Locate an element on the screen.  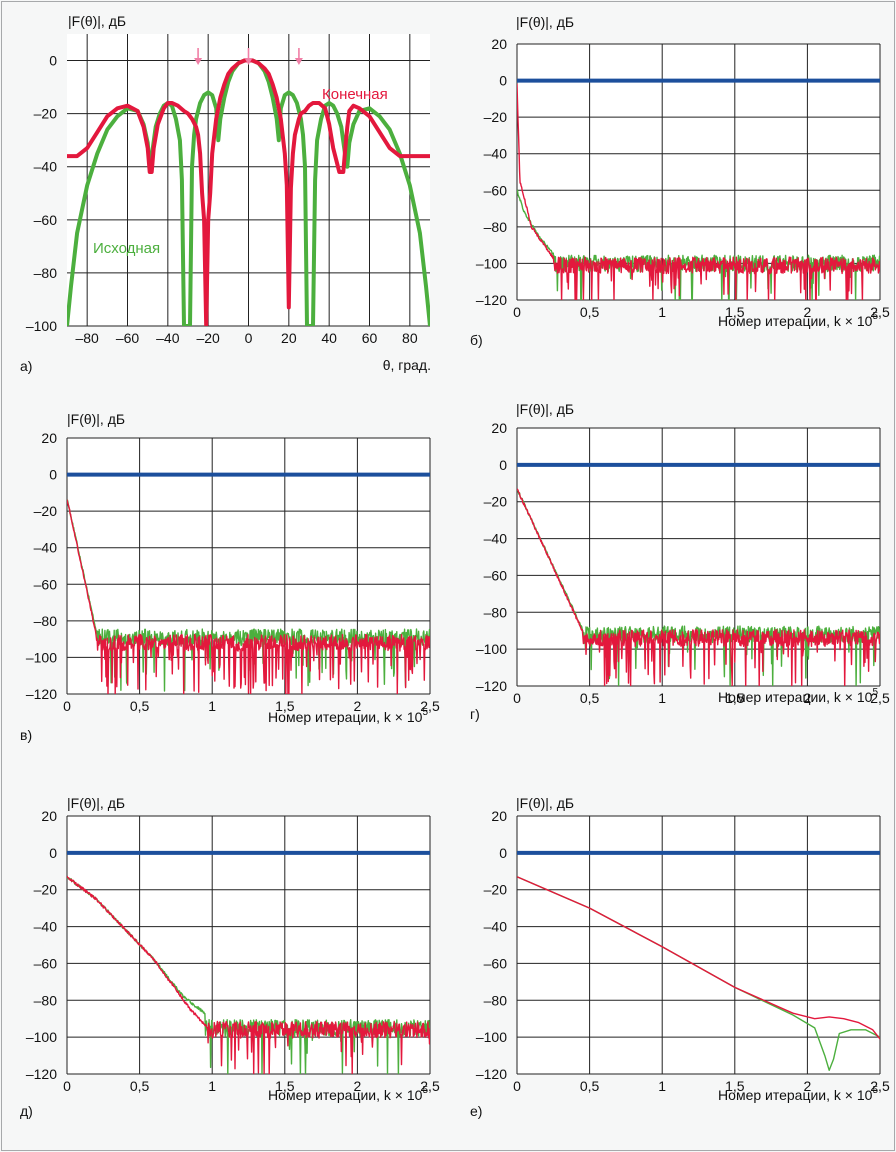
x-tick-label: 40 is located at coordinates (329, 338).